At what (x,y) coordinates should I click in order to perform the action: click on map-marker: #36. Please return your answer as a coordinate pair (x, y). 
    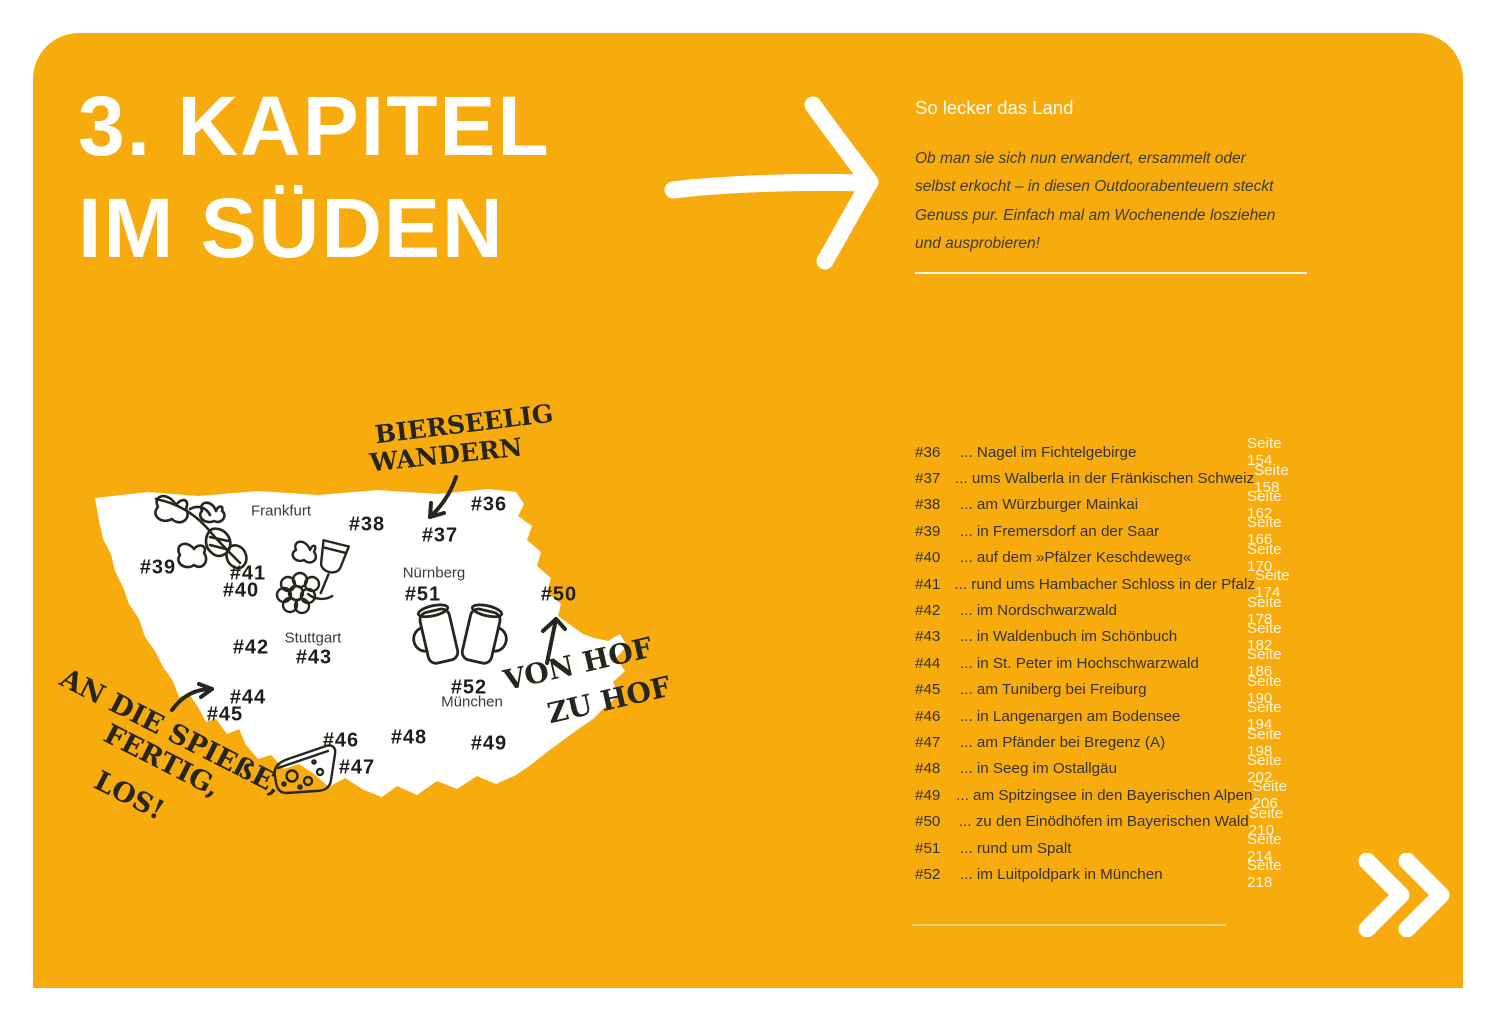
    Looking at the image, I should click on (489, 504).